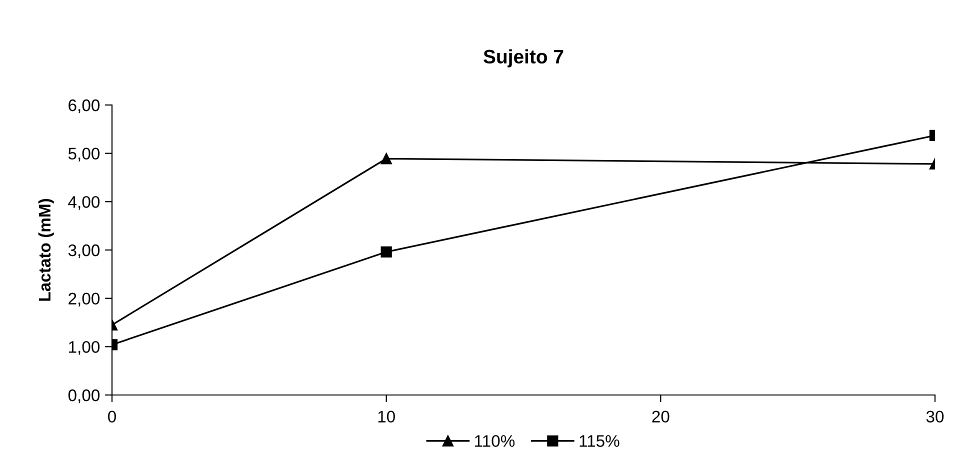  Describe the element at coordinates (600, 441) in the screenshot. I see `legend-label: 115%` at that location.